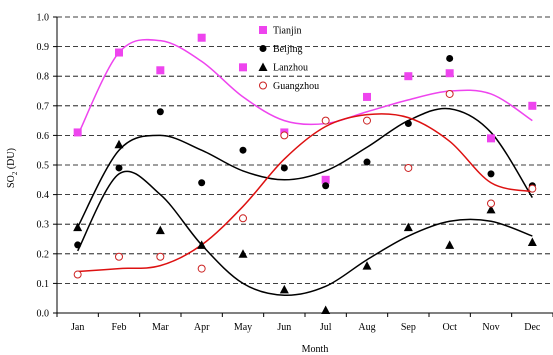  What do you see at coordinates (243, 327) in the screenshot?
I see `x-tick-label: May` at bounding box center [243, 327].